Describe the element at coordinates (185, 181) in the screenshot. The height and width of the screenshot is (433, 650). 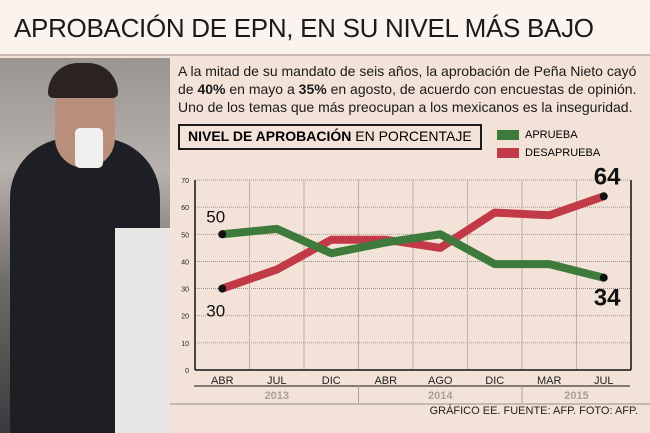
I see `y-tick-label: 70` at that location.